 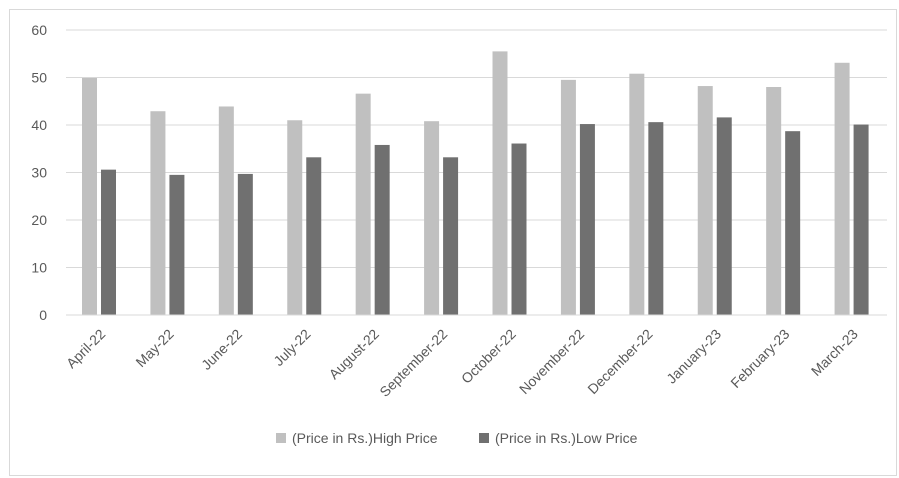 I want to click on x-tick-label: September-22, so click(x=413, y=363).